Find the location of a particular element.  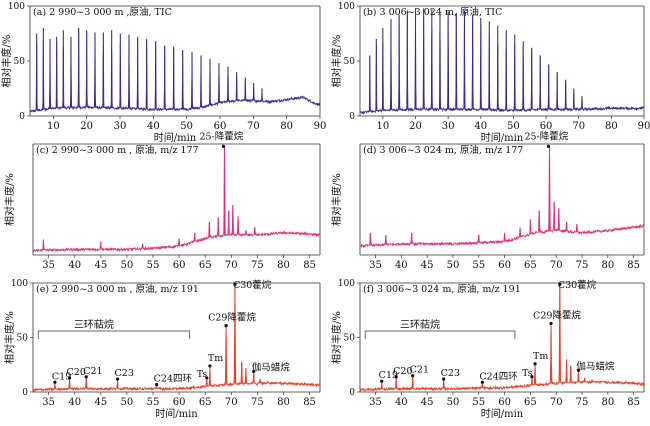

panel-title: (c) 2 990~3 000 m , 原油, m/z 177 is located at coordinates (117, 150).